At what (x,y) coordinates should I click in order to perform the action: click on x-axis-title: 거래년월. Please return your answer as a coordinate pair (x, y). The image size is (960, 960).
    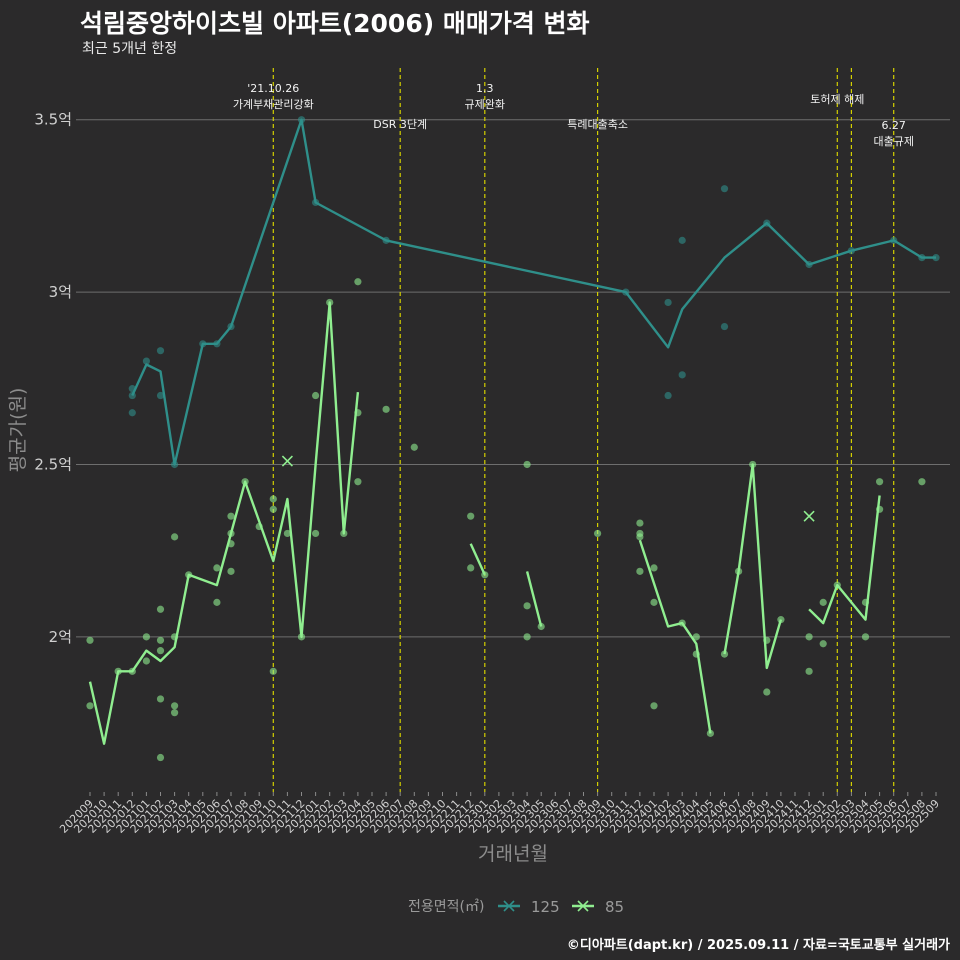
    Looking at the image, I should click on (513, 854).